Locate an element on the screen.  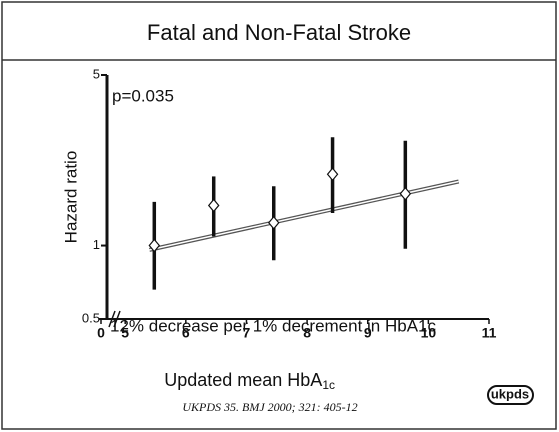
chart-title: Fatal and Non-Fatal Stroke is located at coordinates (279, 32).